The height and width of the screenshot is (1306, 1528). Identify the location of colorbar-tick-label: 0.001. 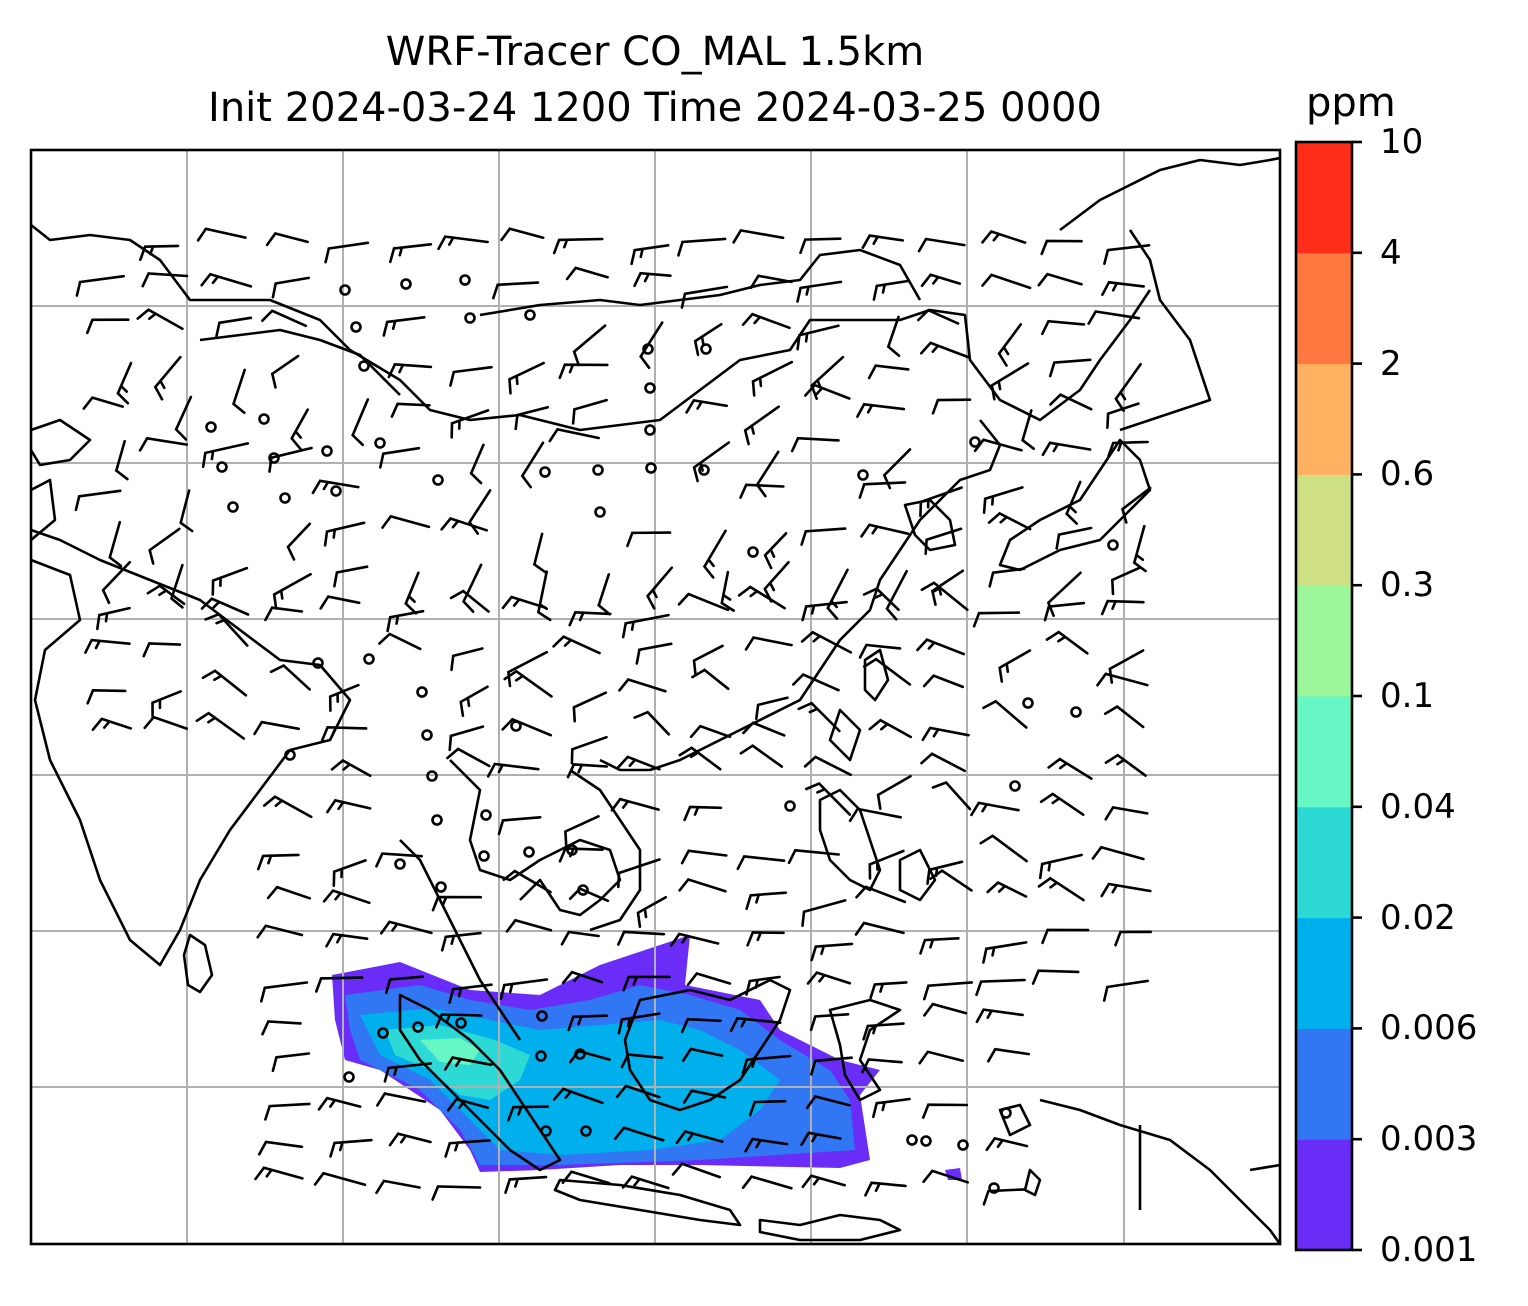
(1429, 1250).